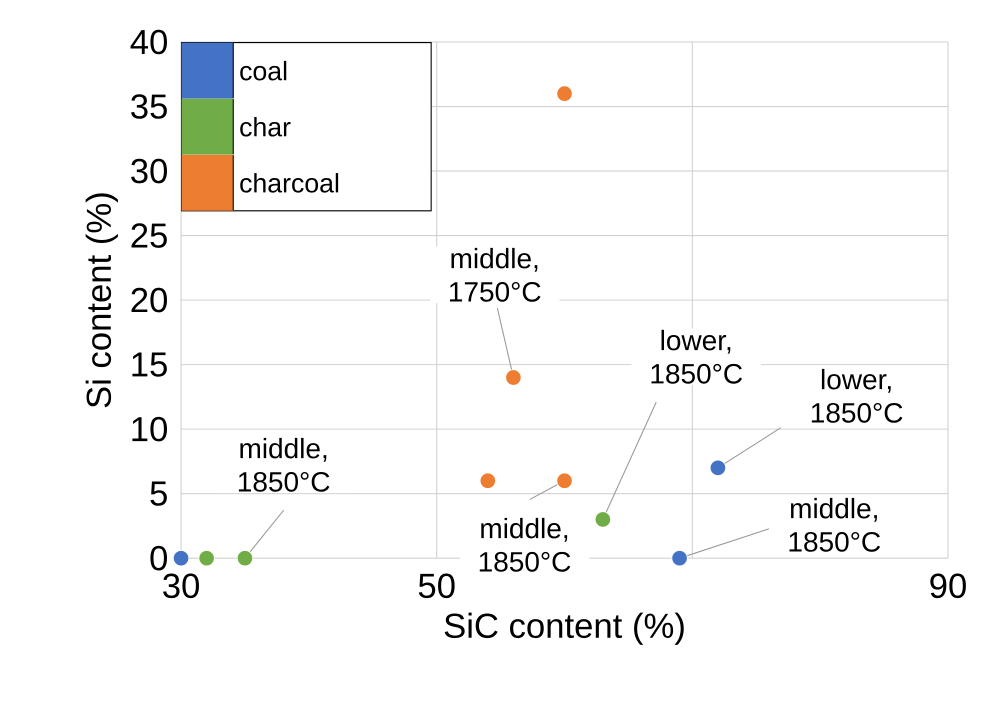 This screenshot has width=991, height=718. Describe the element at coordinates (564, 628) in the screenshot. I see `x-axis-title: SiC content (%)` at that location.